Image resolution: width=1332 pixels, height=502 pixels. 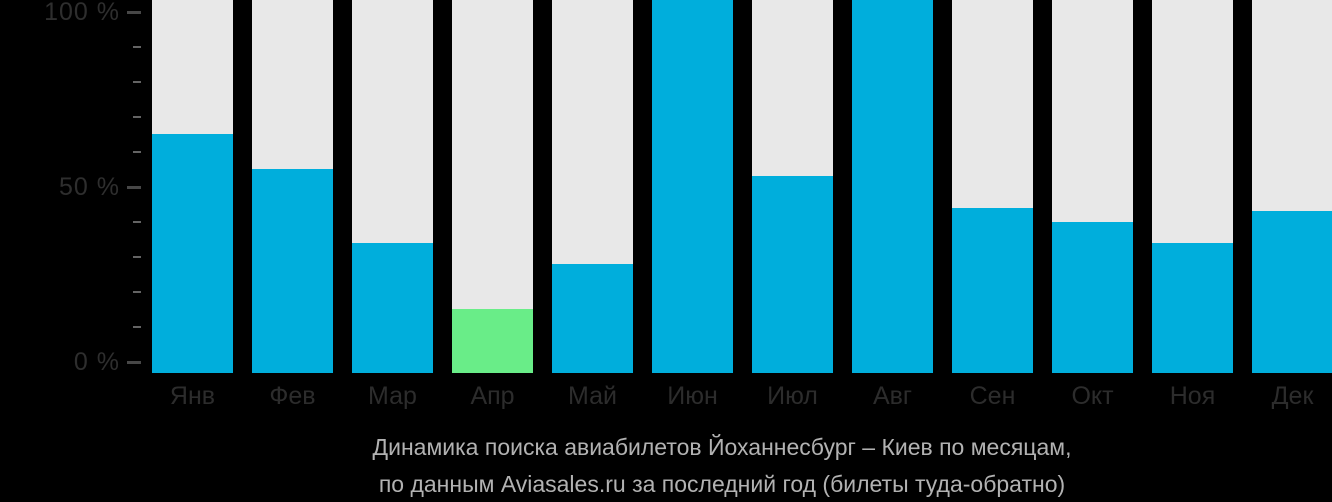 What do you see at coordinates (1292, 292) in the screenshot?
I see `bar-fill-dec` at bounding box center [1292, 292].